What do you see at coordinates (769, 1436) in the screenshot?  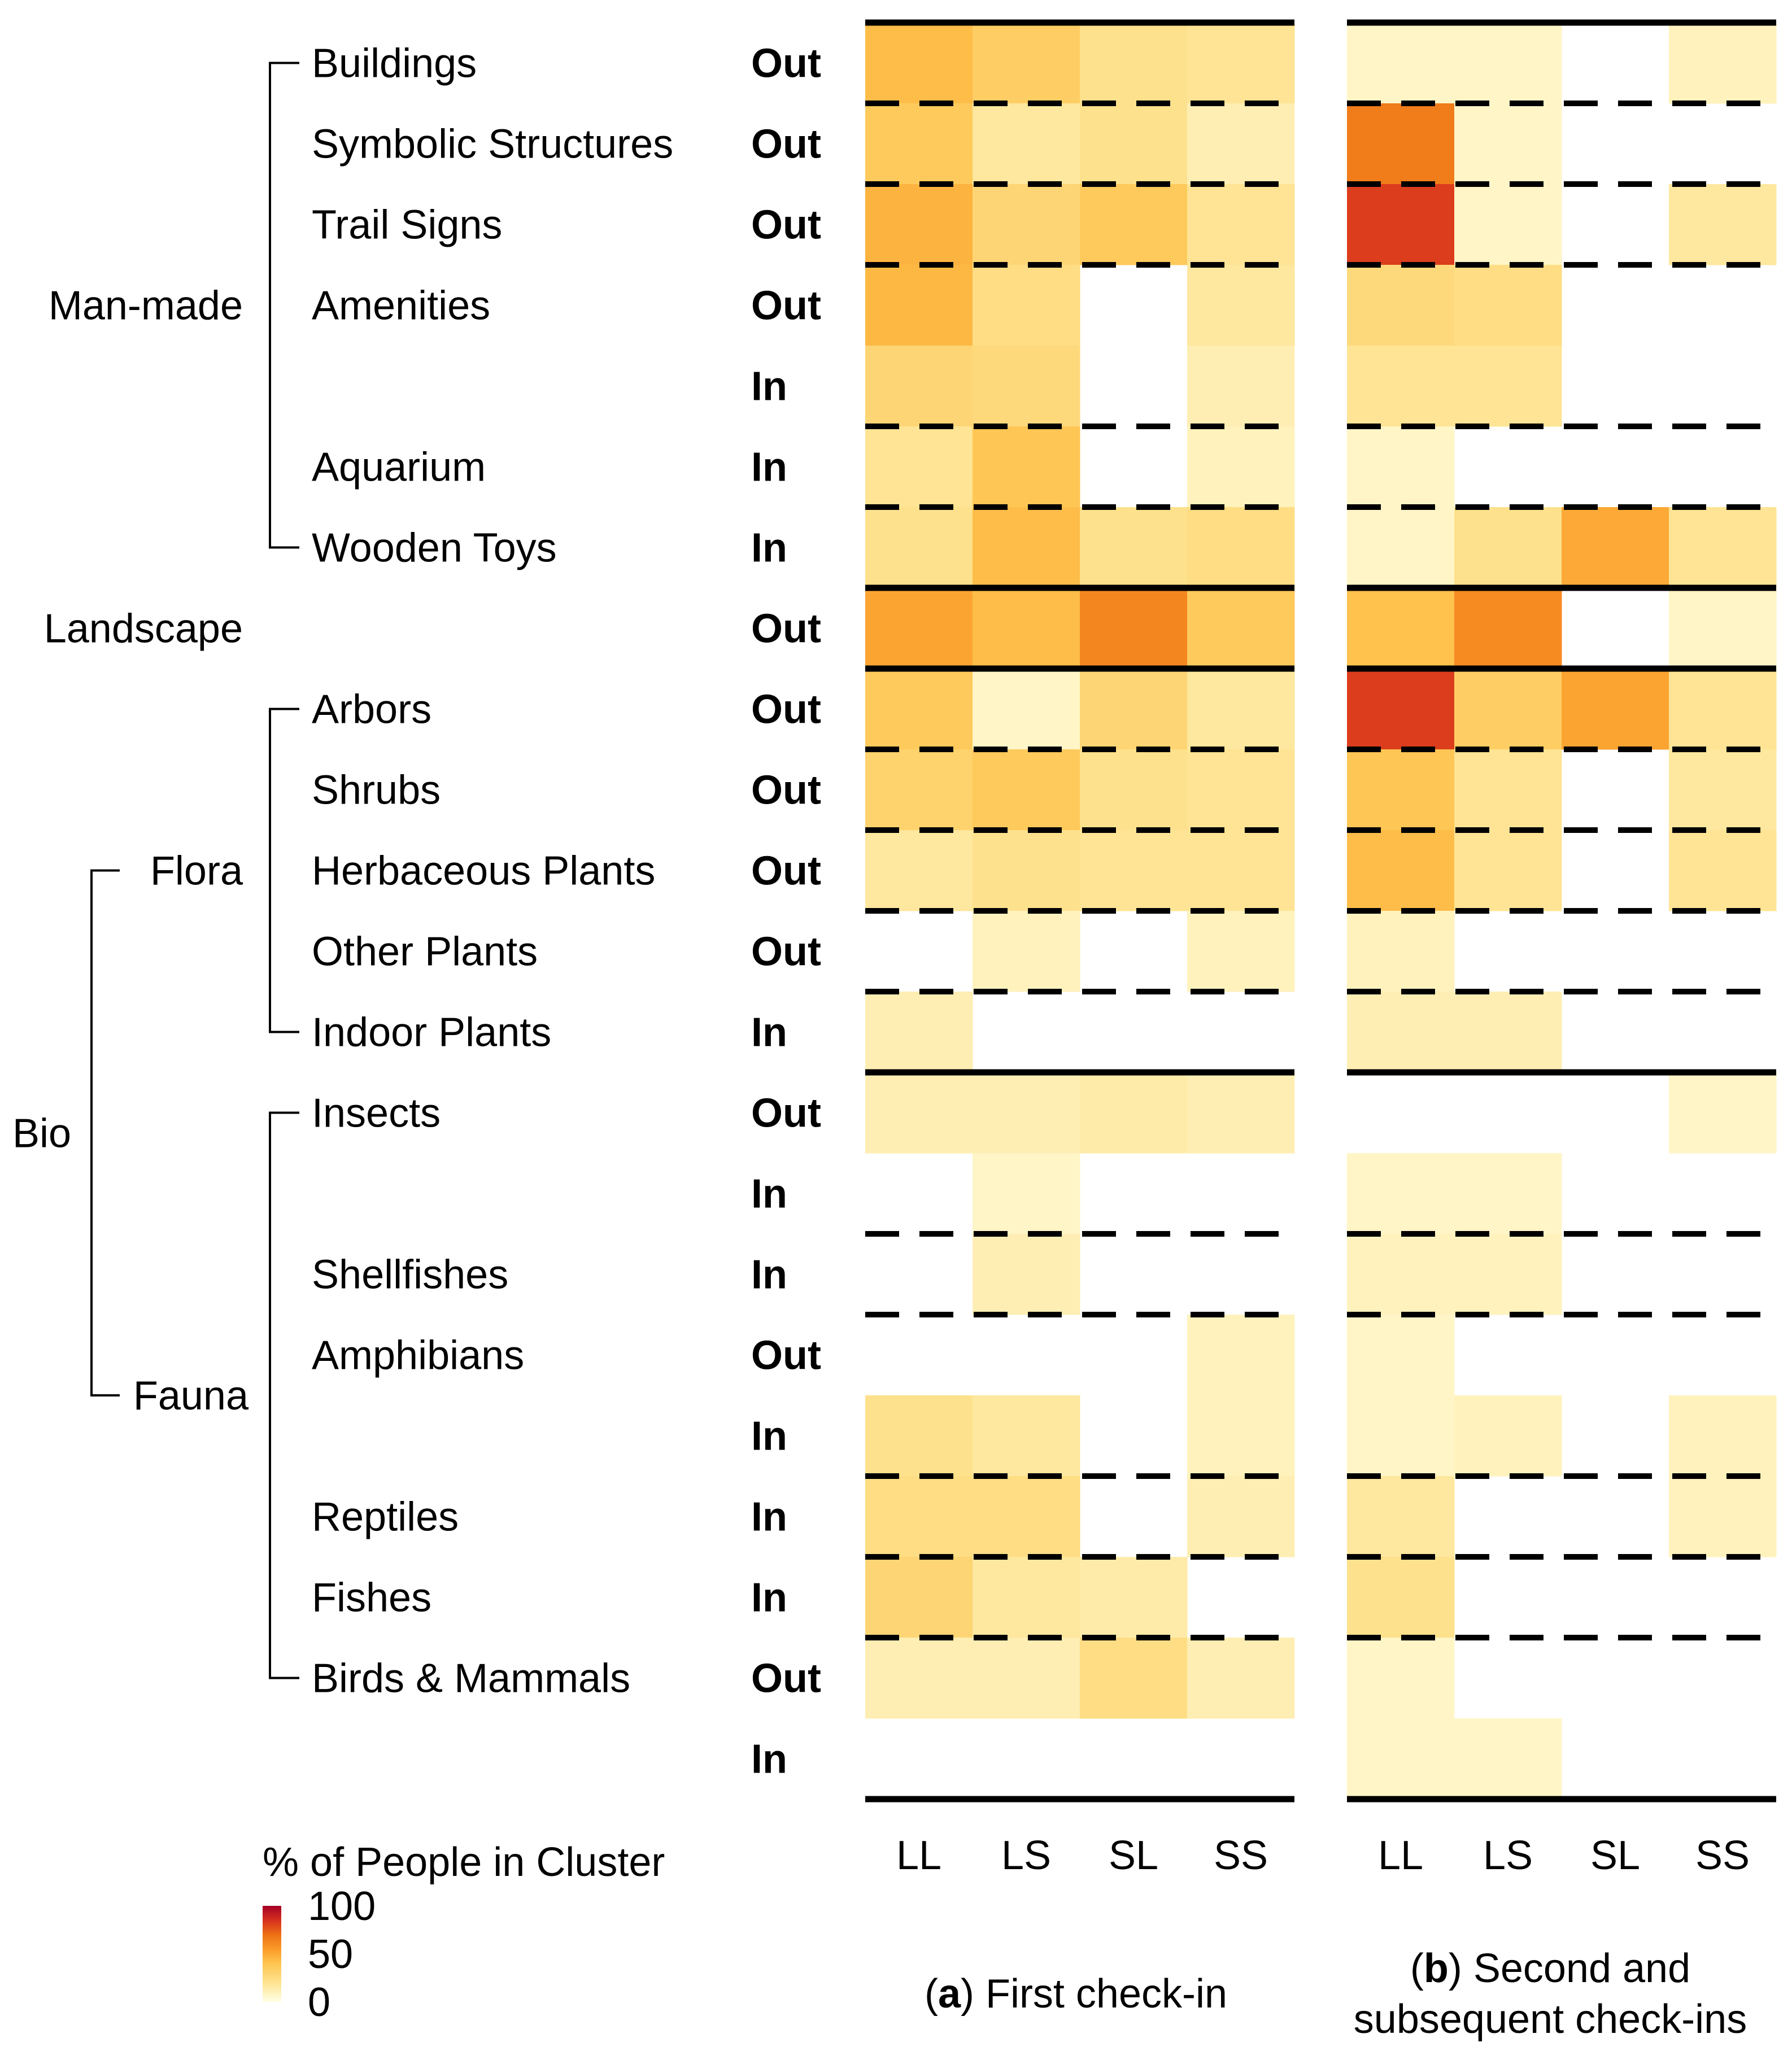 I see `io-label-17: In` at bounding box center [769, 1436].